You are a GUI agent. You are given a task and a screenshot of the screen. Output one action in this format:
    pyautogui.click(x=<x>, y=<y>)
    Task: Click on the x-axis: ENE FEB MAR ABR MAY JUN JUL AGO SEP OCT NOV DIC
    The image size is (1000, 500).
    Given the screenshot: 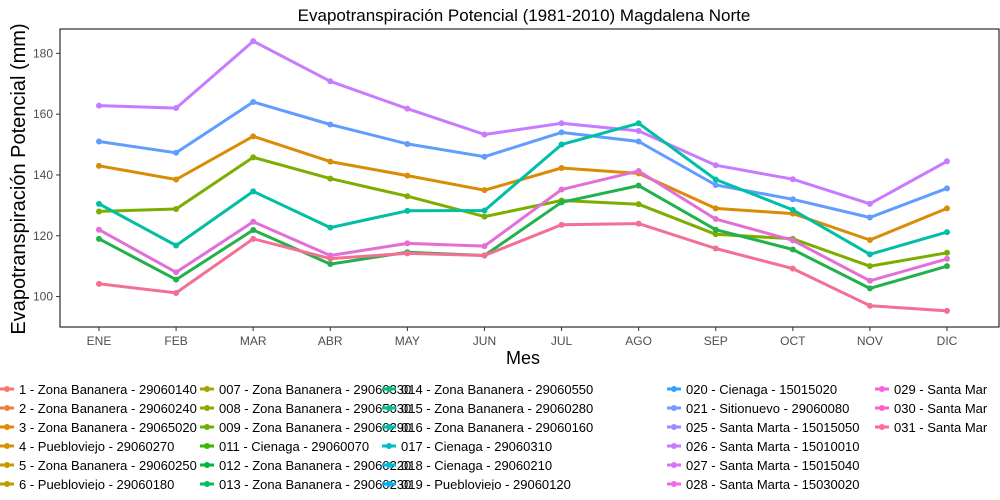 What is the action you would take?
    pyautogui.click(x=522, y=337)
    